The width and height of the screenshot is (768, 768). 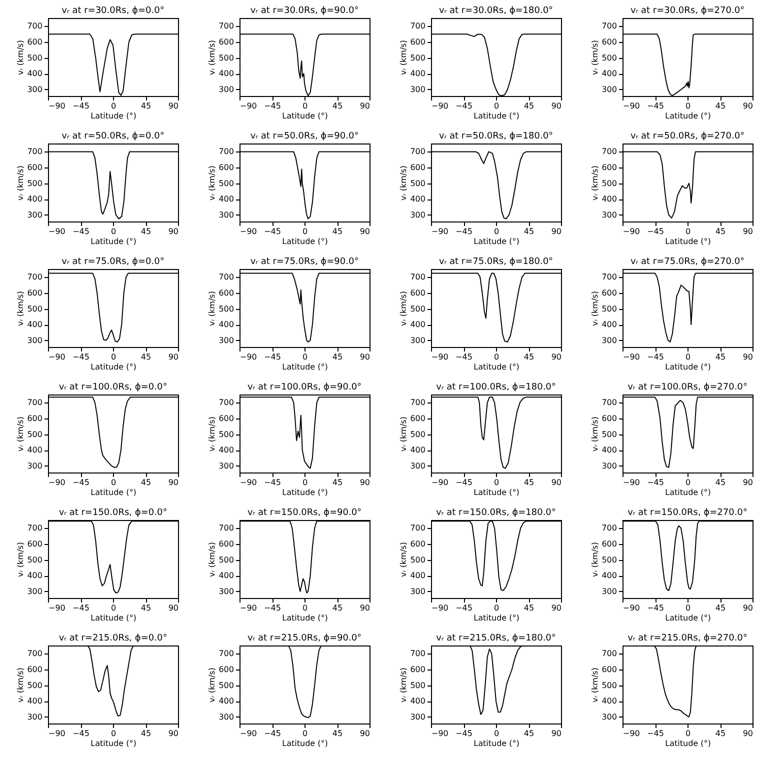 What do you see at coordinates (687, 11) in the screenshot?
I see `chart-title: vᵣ at r=30.0Rs, ϕ=270.0°` at bounding box center [687, 11].